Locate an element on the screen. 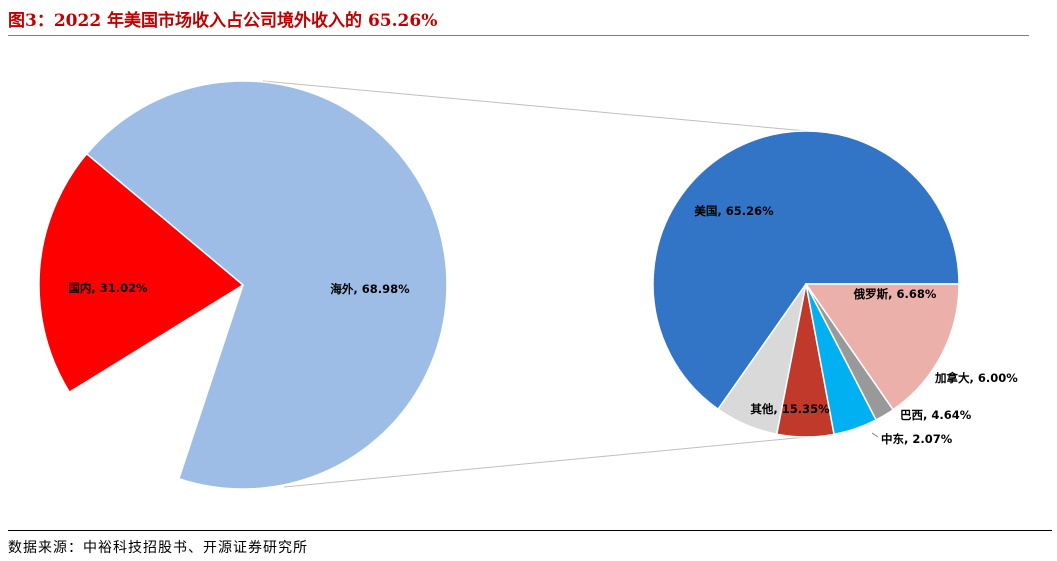 The image size is (1057, 561). data-label-e7be8ee59bbd: 美国, 65.26% is located at coordinates (734, 211).